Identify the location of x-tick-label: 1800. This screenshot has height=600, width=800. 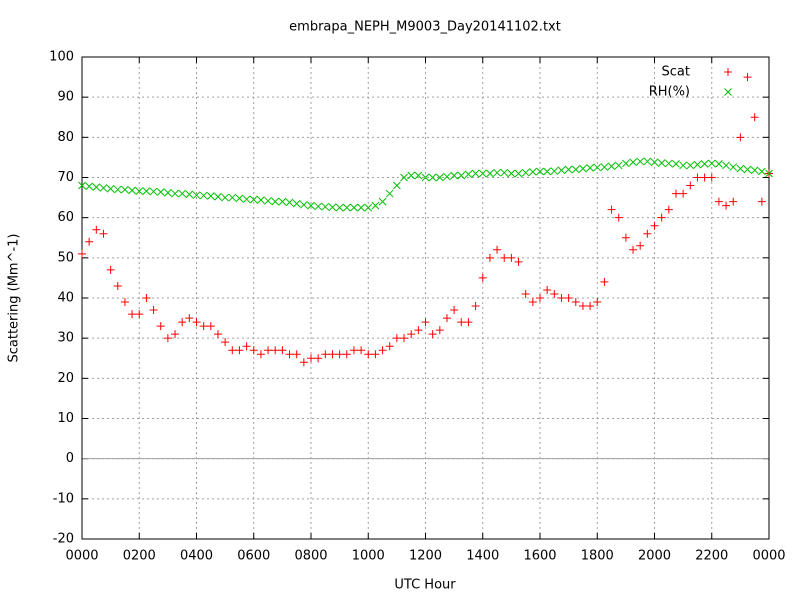
(597, 556).